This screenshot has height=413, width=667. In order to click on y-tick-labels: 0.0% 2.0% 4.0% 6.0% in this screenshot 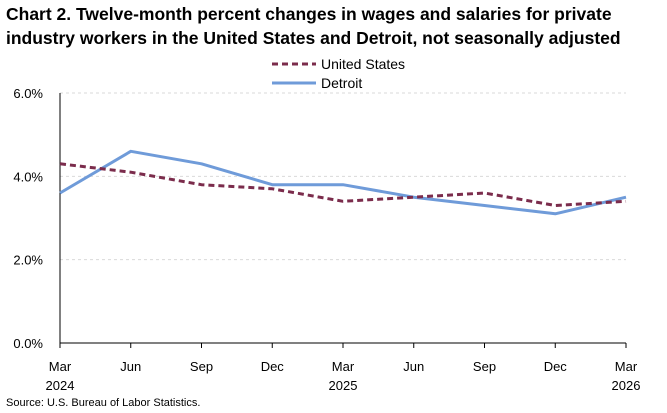, I will do `click(28, 218)`.